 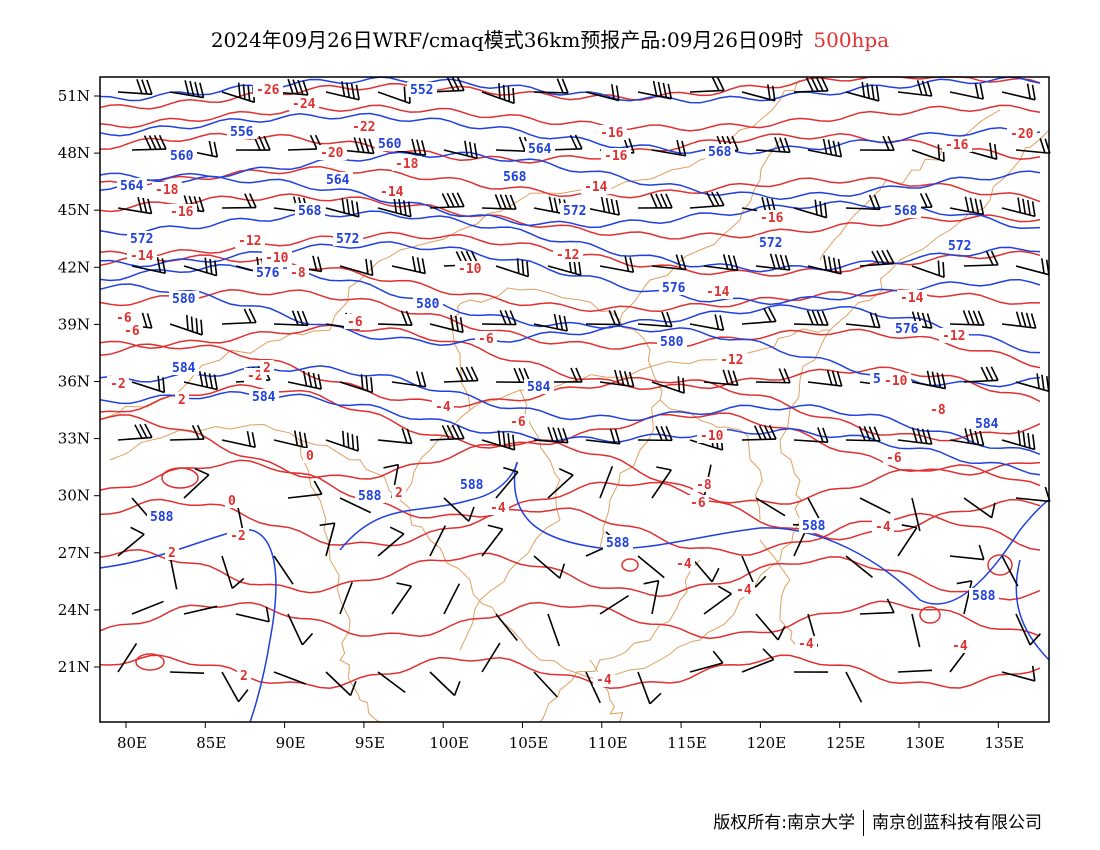 What do you see at coordinates (567, 255) in the screenshot?
I see `contour-label: -12` at bounding box center [567, 255].